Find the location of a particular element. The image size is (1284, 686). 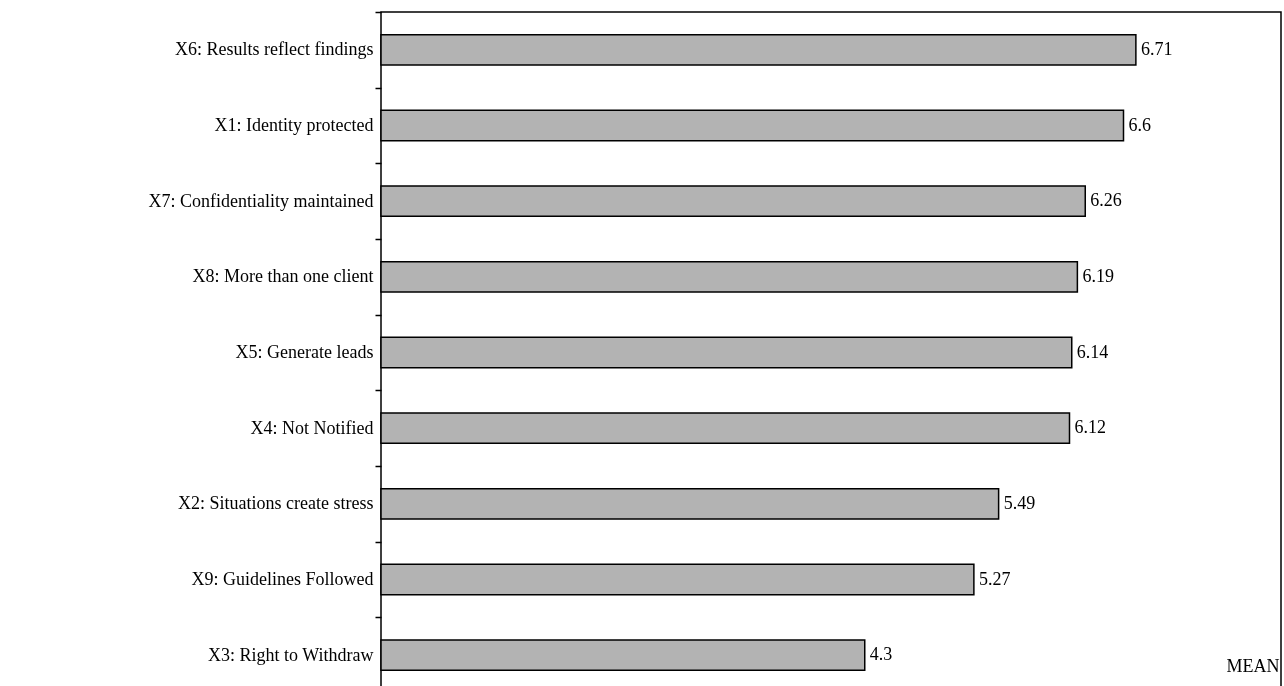

data-label: 6.19 is located at coordinates (1098, 275).